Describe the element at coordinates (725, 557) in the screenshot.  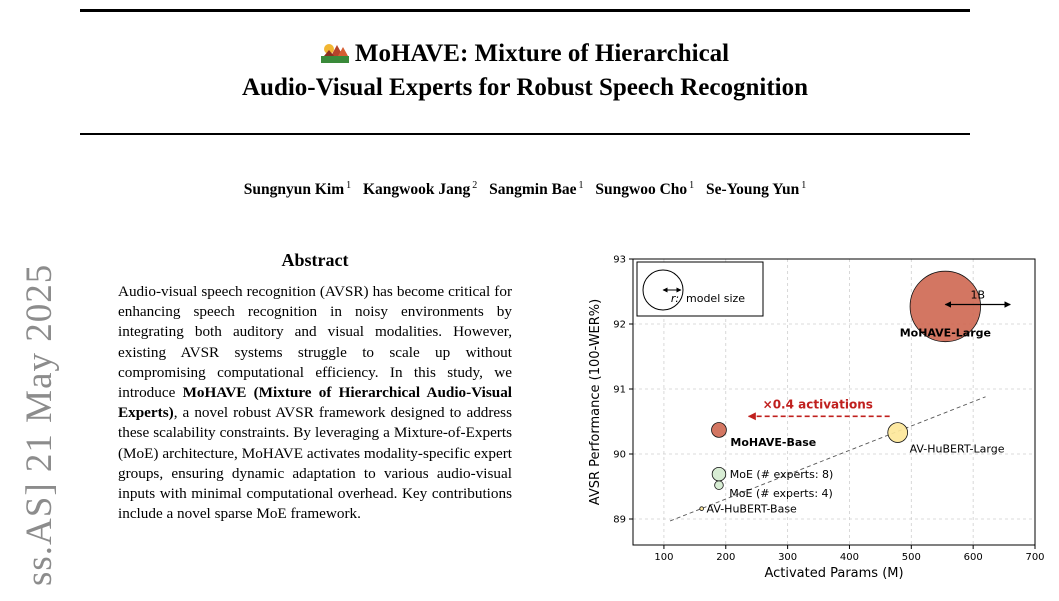
I see `x-tick-label: 200` at that location.